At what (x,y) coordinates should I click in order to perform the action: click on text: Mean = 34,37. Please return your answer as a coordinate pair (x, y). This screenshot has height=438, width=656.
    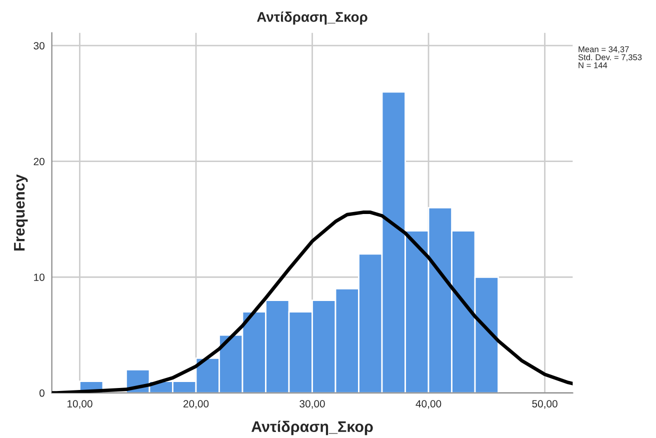
    Looking at the image, I should click on (603, 50).